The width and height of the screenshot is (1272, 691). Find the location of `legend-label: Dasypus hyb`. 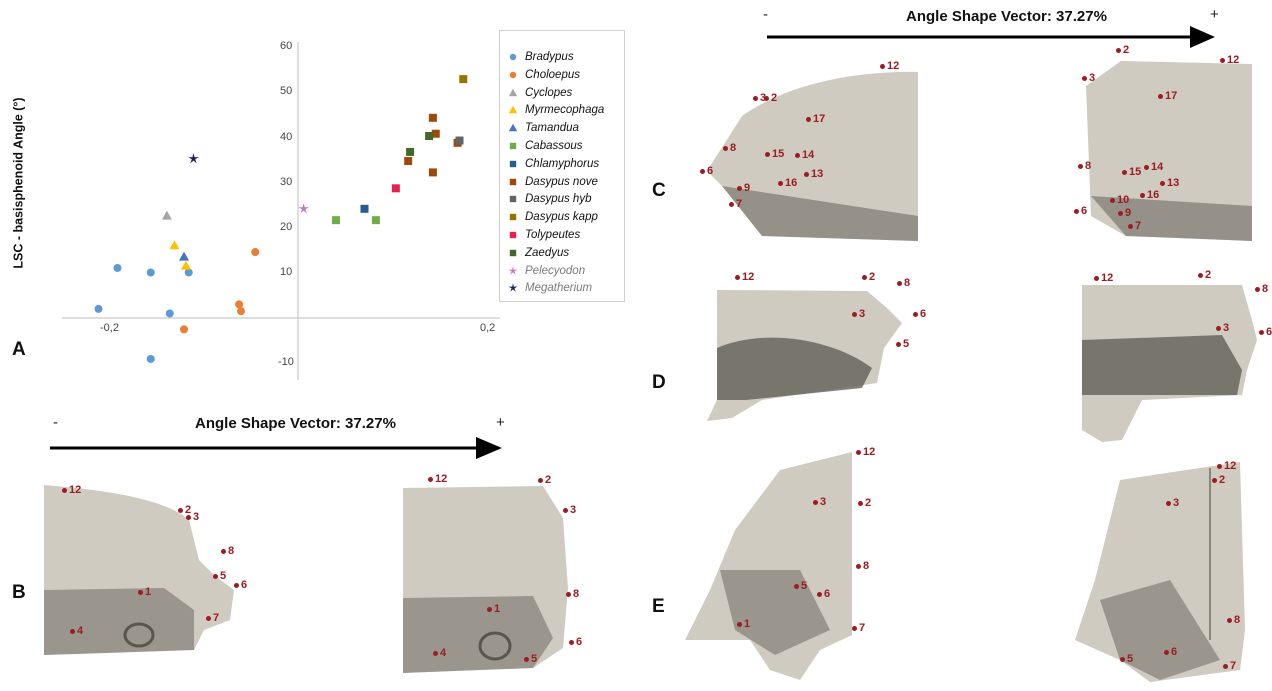

legend-label: Dasypus hyb is located at coordinates (558, 199).